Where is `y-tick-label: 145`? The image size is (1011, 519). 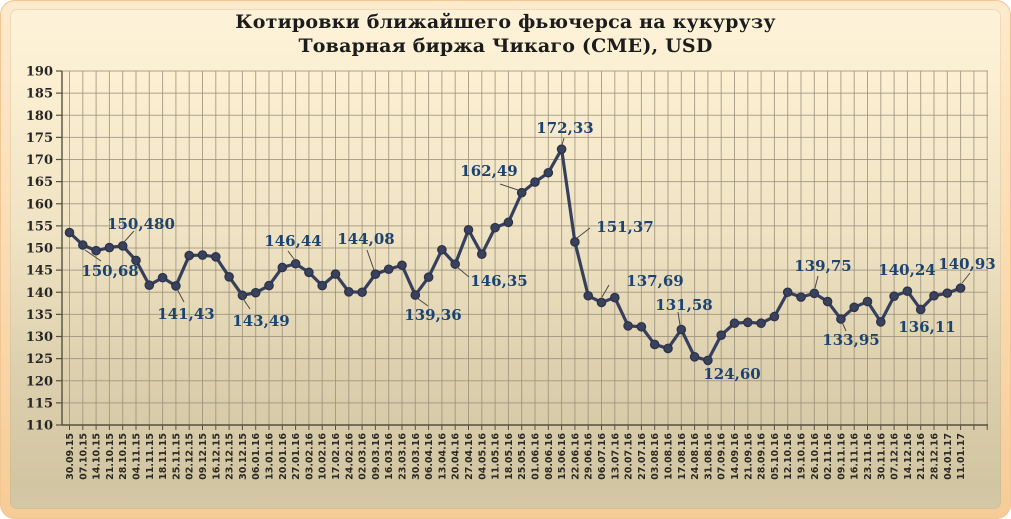
y-tick-label: 145 is located at coordinates (39, 271).